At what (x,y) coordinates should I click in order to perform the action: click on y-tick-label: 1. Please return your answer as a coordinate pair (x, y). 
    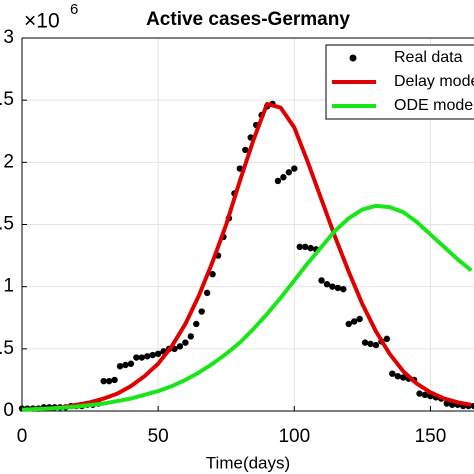
    Looking at the image, I should click on (8, 286).